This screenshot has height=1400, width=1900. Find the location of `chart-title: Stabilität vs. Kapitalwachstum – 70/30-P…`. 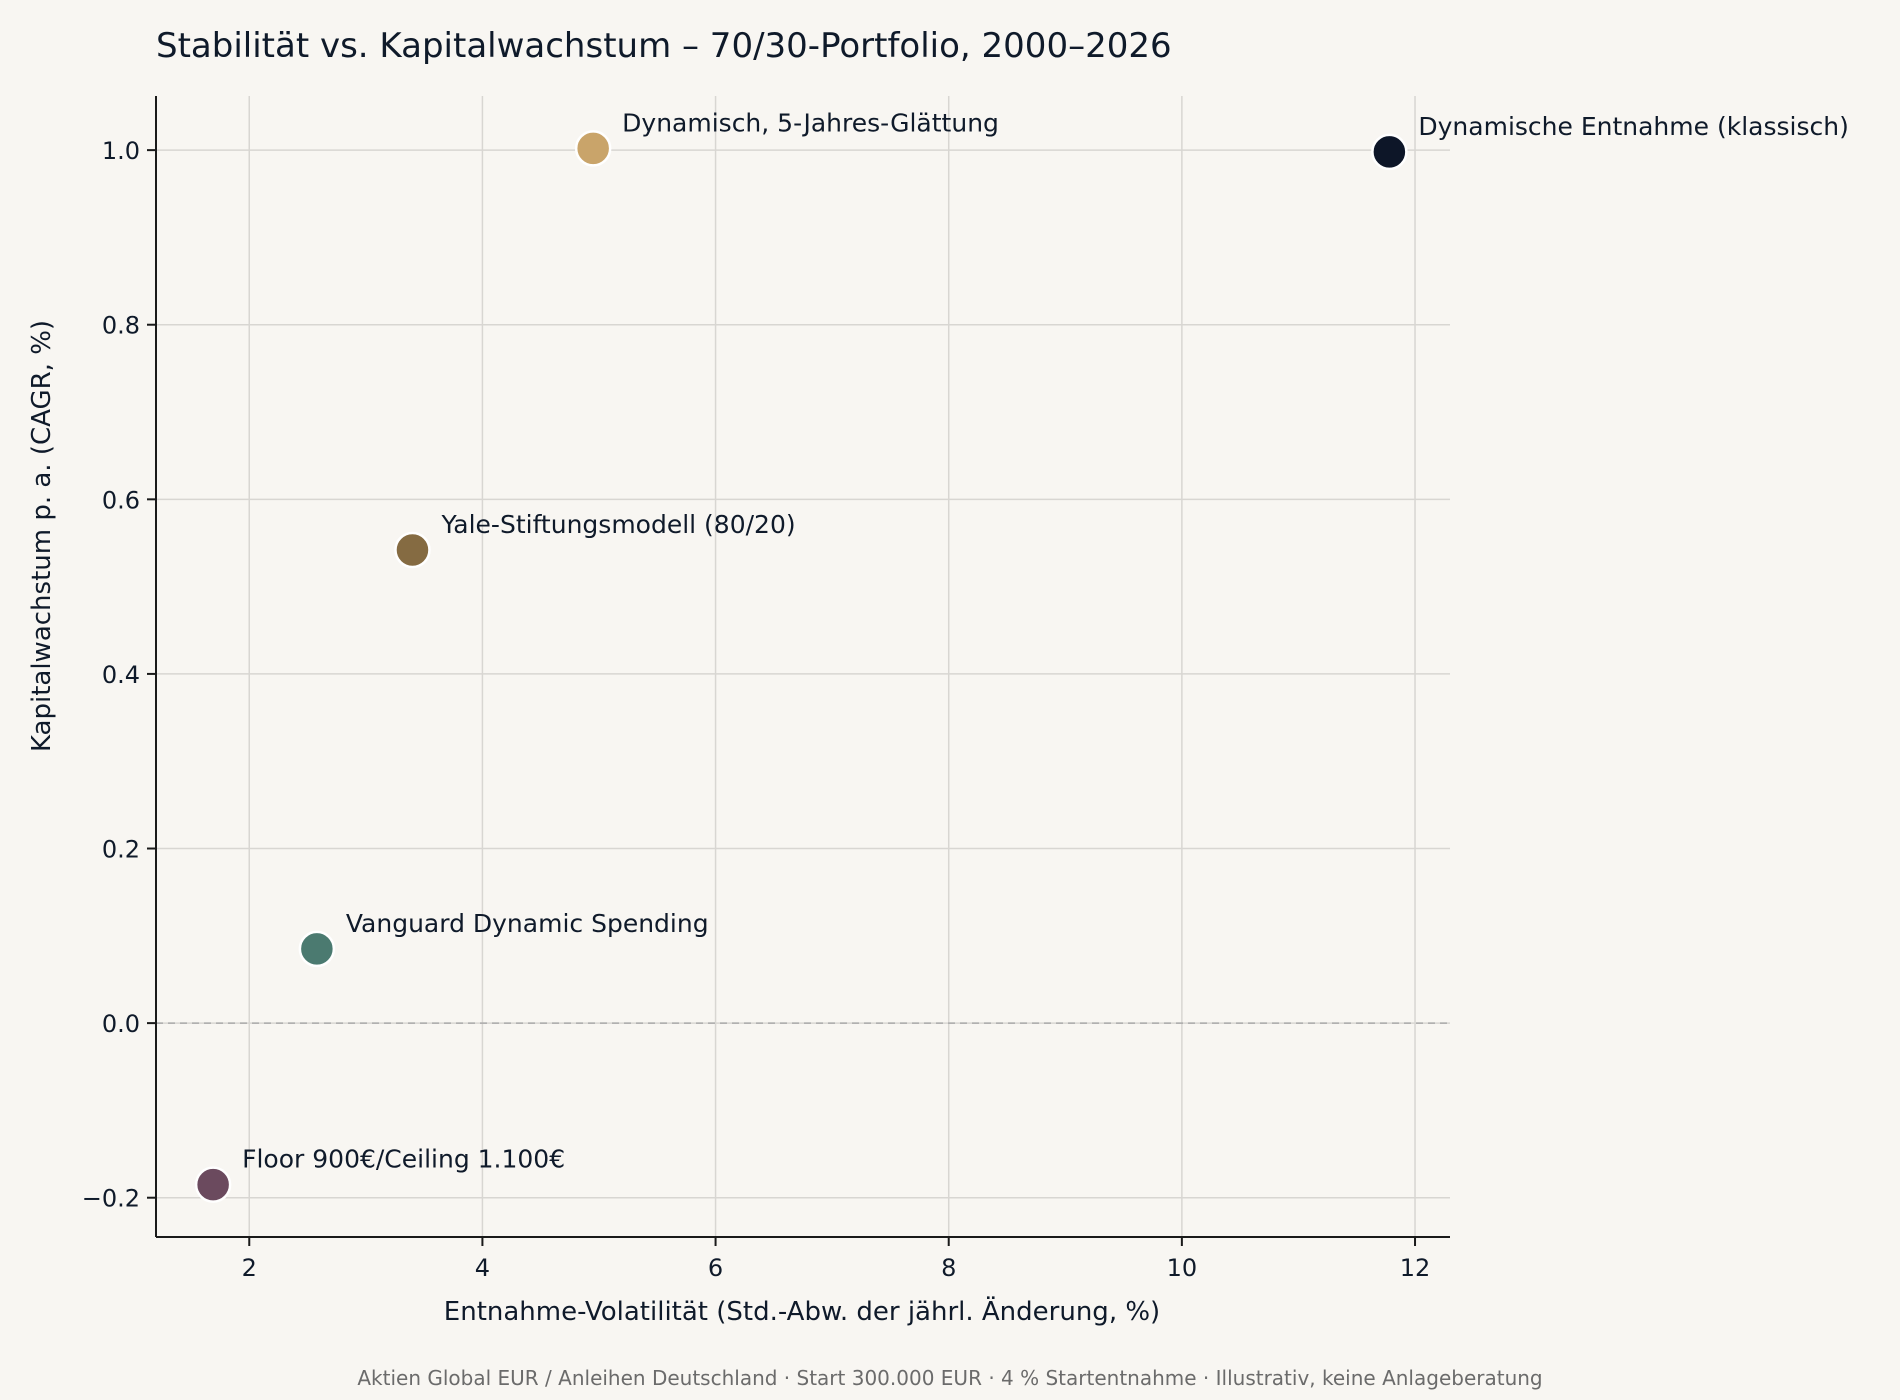

chart-title: Stabilität vs. Kapitalwachstum – 70/30-P… is located at coordinates (664, 46).